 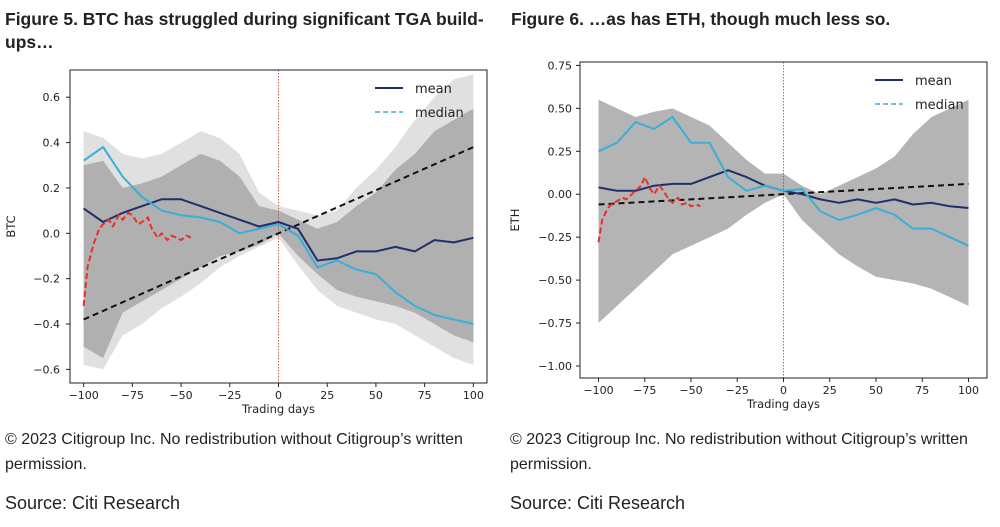 I want to click on y-tick-label: 0.0, so click(x=52, y=233).